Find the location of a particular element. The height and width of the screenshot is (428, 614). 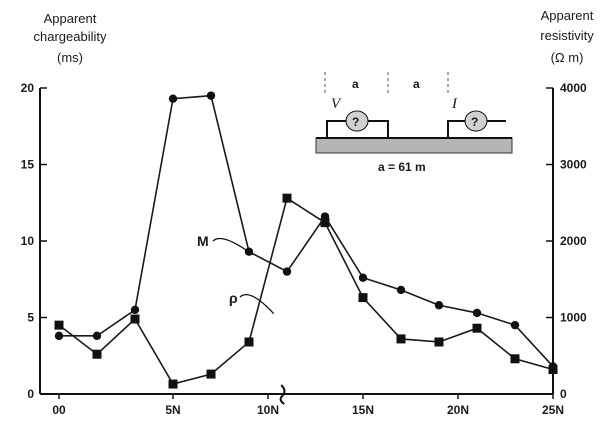

series-label-m-leader is located at coordinates (233, 246).